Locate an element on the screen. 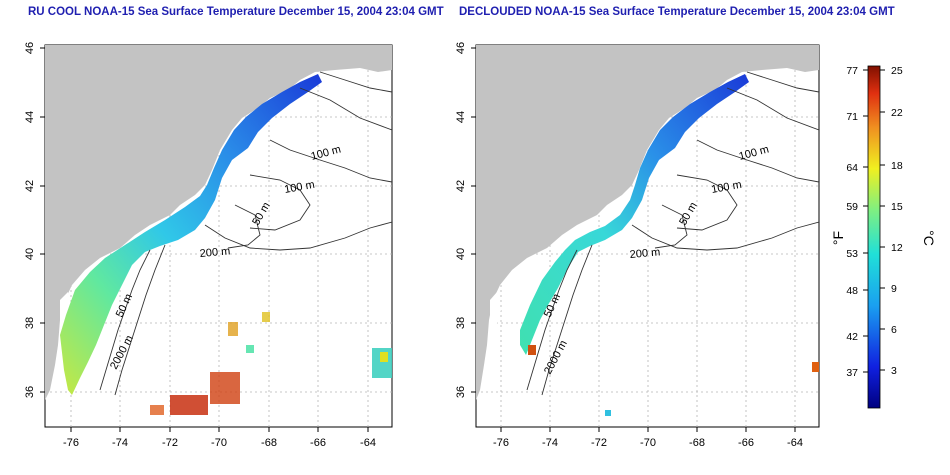 The image size is (950, 475). colorbar-ticks is located at coordinates (874, 221).